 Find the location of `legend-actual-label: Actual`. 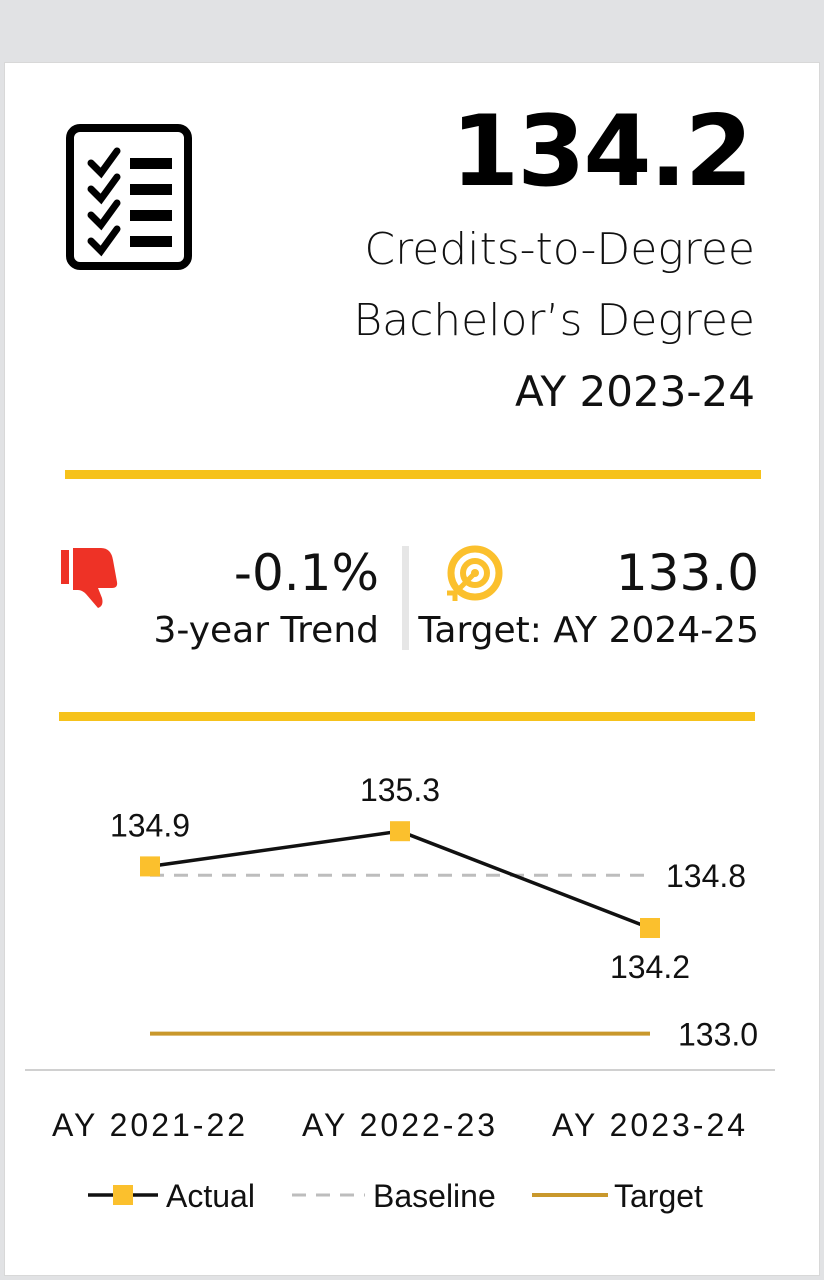

legend-actual-label: Actual is located at coordinates (210, 1196).